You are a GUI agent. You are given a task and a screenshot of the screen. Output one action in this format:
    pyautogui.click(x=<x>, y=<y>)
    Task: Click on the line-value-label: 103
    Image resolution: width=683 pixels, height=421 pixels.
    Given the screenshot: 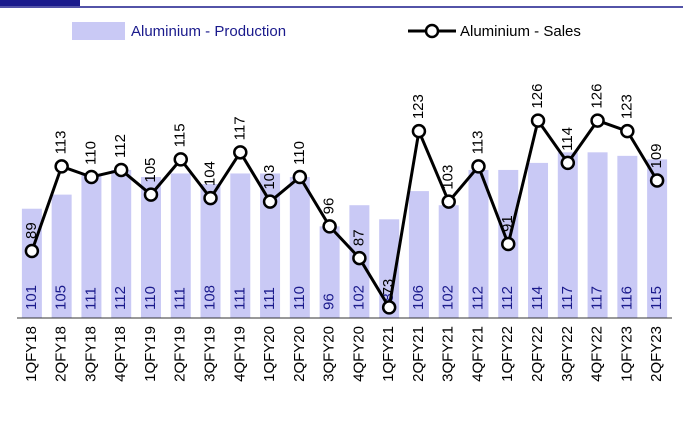 What is the action you would take?
    pyautogui.click(x=448, y=177)
    